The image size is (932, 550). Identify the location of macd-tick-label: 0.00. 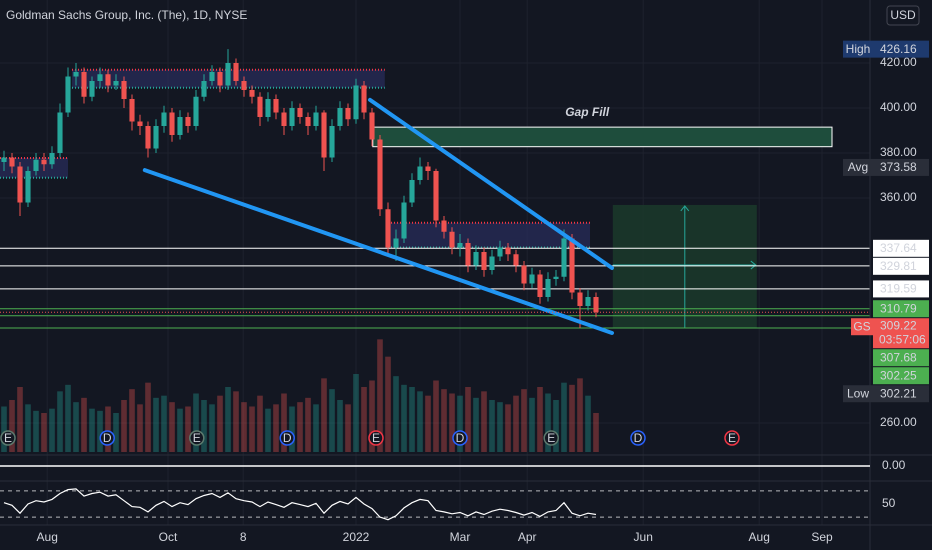
(894, 465).